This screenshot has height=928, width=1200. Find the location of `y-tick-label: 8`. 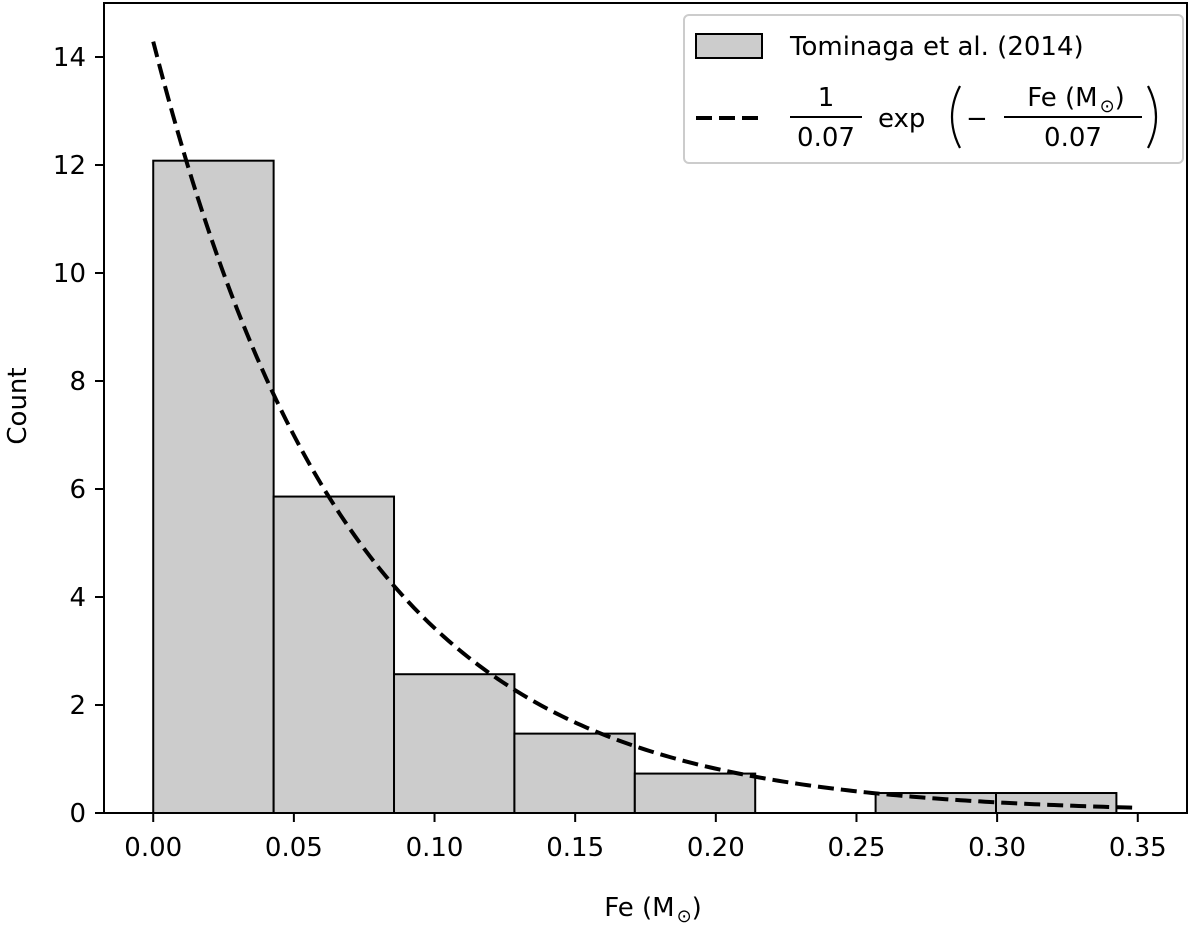

y-tick-label: 8 is located at coordinates (77, 382).